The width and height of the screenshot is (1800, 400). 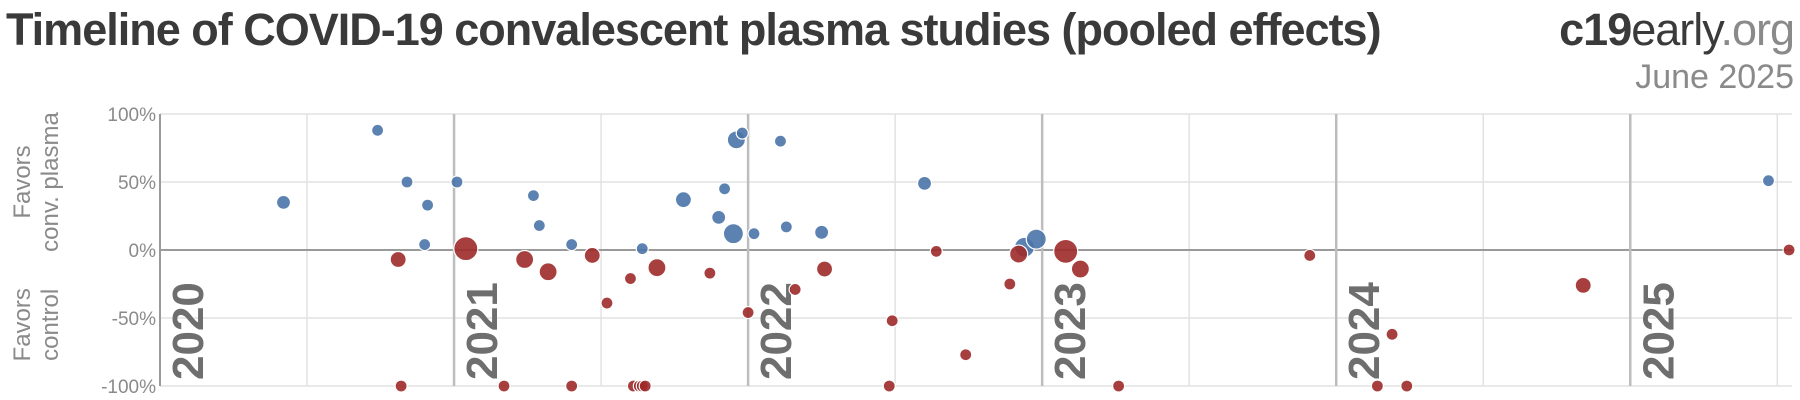 What do you see at coordinates (1595, 29) in the screenshot?
I see `brand-bold: c19` at bounding box center [1595, 29].